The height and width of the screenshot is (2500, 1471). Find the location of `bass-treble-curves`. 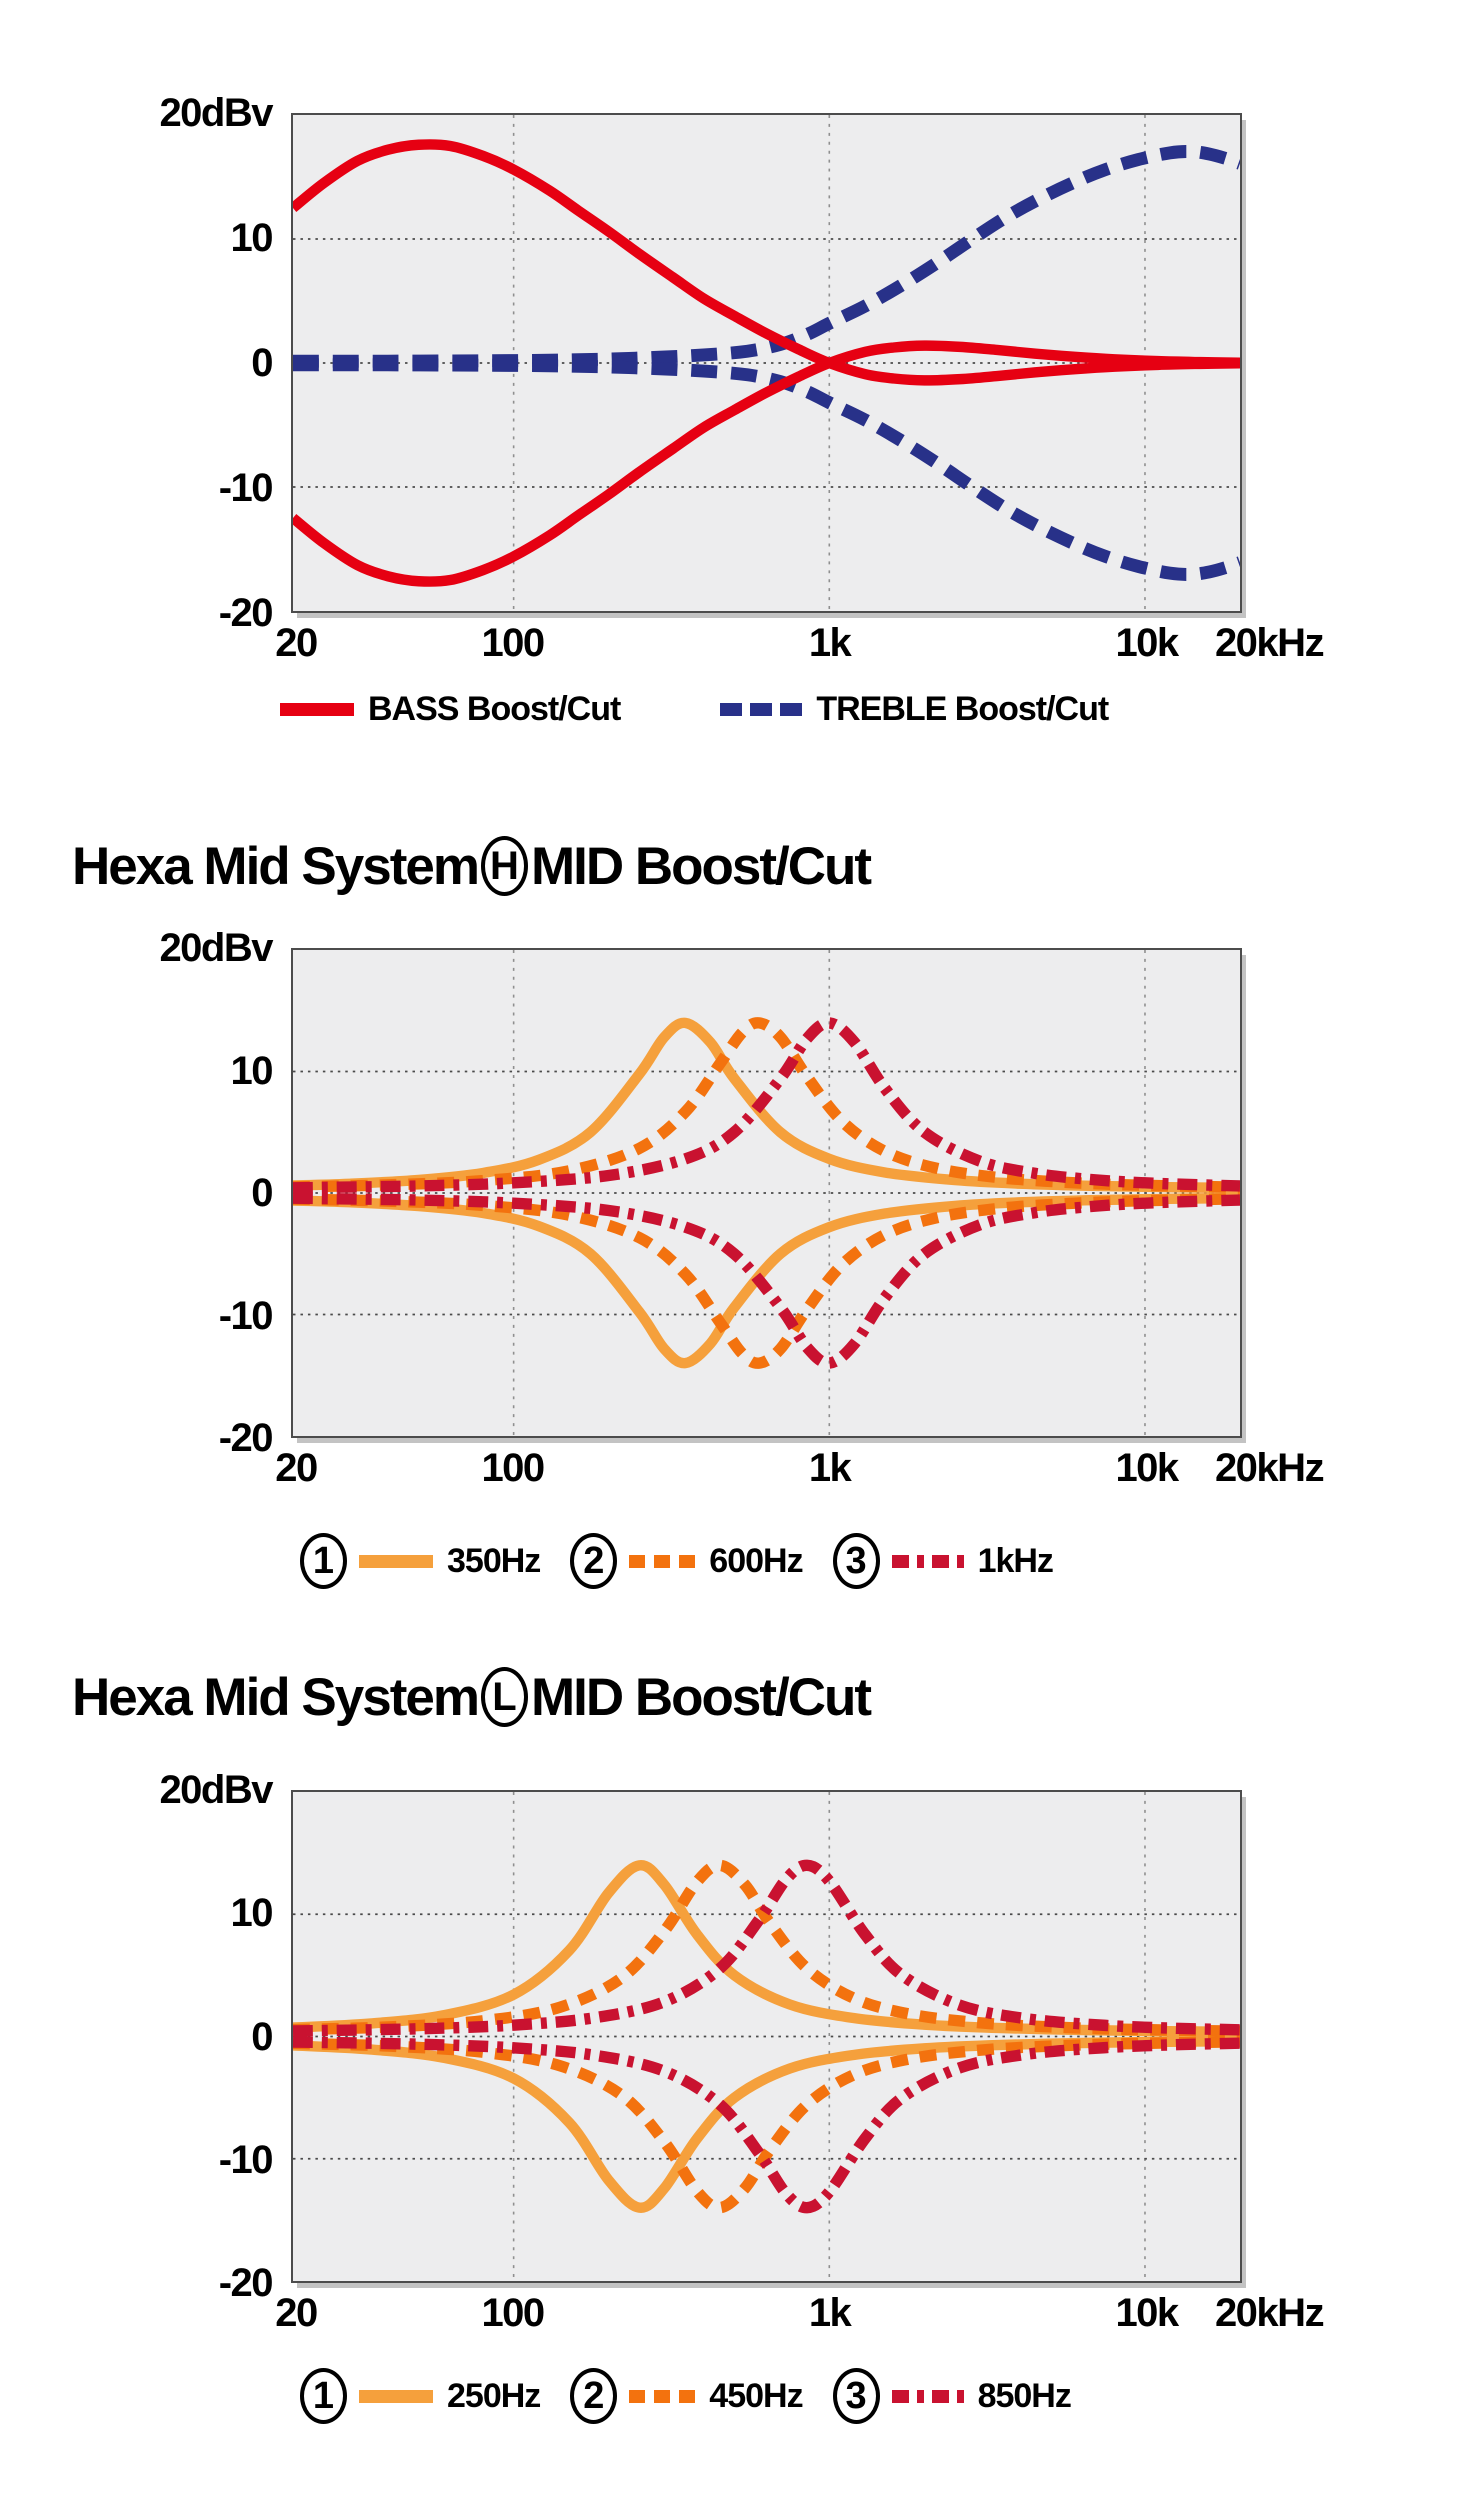

bass-treble-curves is located at coordinates (766, 363).